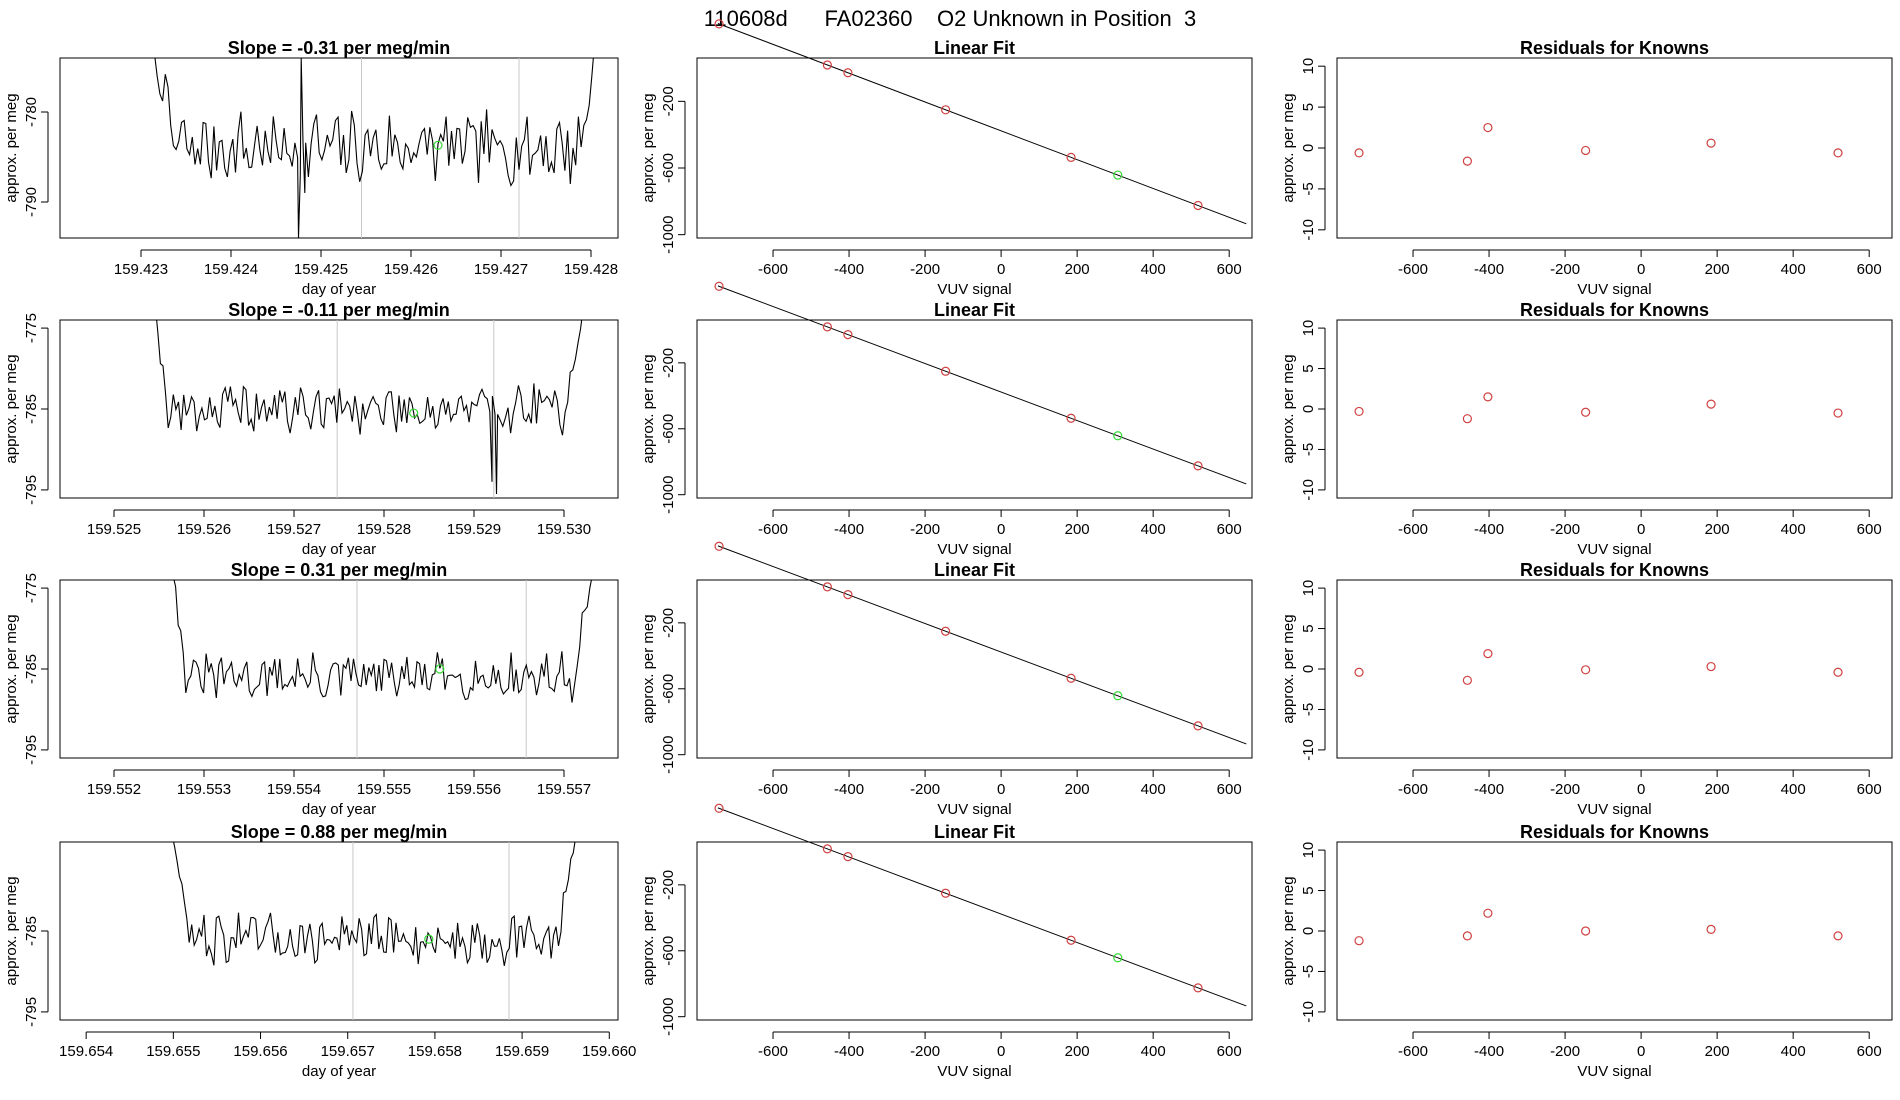 The width and height of the screenshot is (1900, 1100). Describe the element at coordinates (31, 669) in the screenshot. I see `y-tick-label: -785` at that location.